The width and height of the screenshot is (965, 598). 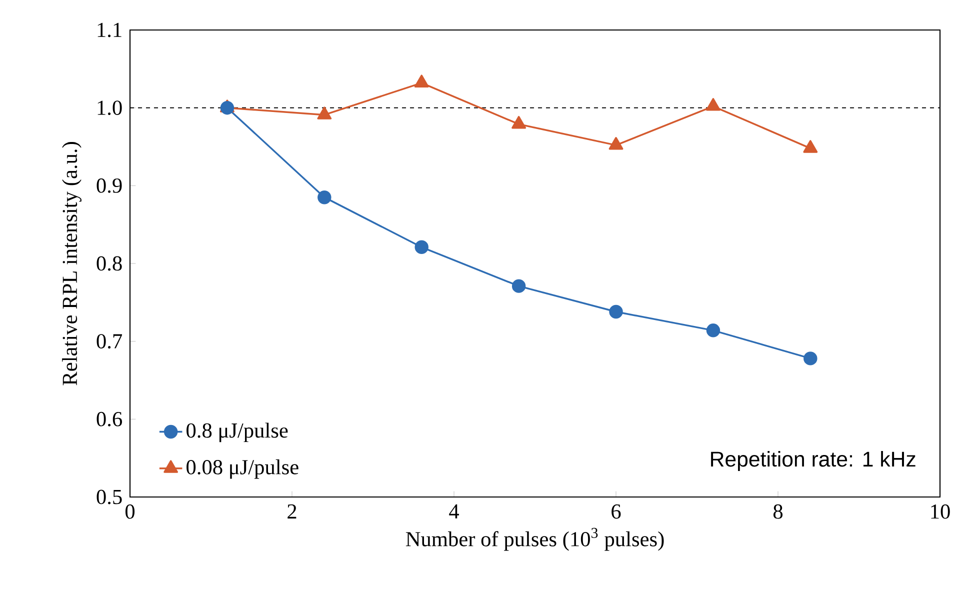 What do you see at coordinates (109, 497) in the screenshot?
I see `y-tick-label: 0.5` at bounding box center [109, 497].